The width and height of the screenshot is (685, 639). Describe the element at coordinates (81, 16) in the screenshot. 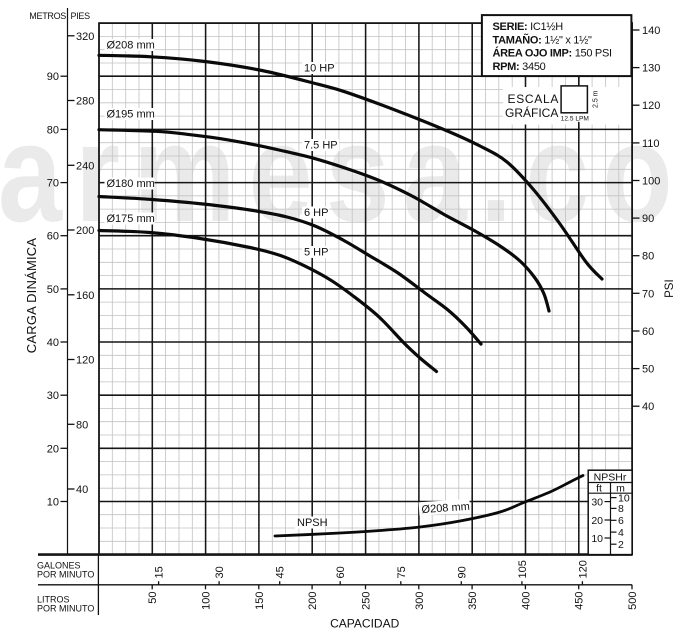

I see `svg-text: PIES` at that location.